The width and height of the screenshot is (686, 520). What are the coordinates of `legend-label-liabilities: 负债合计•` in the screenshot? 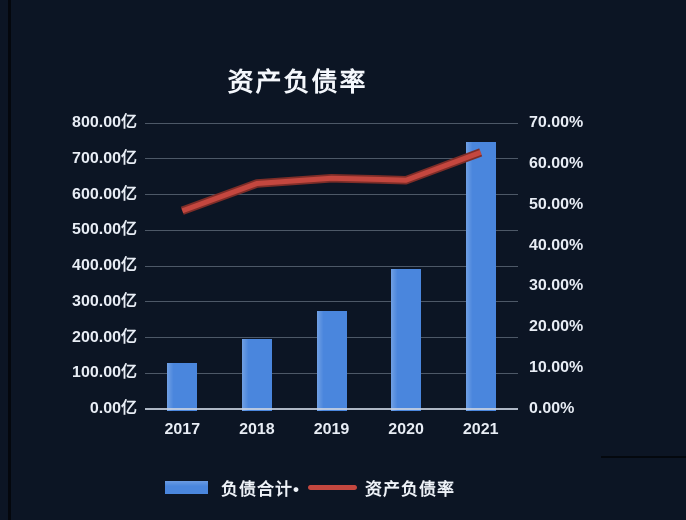 It's located at (260, 489).